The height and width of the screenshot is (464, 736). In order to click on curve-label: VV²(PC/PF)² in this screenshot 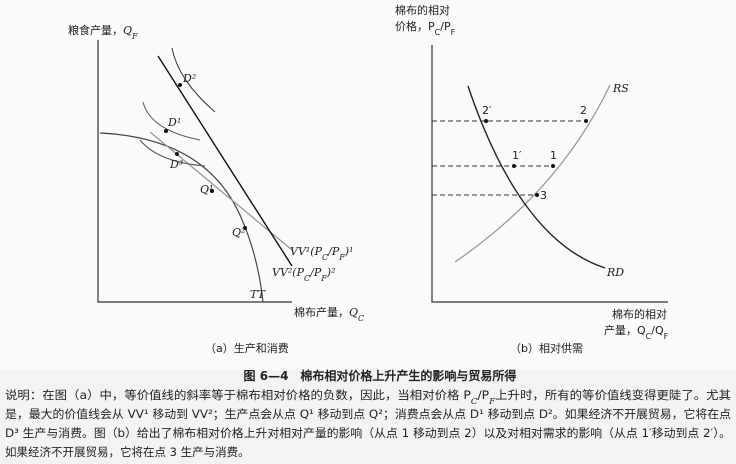, I will do `click(304, 274)`.